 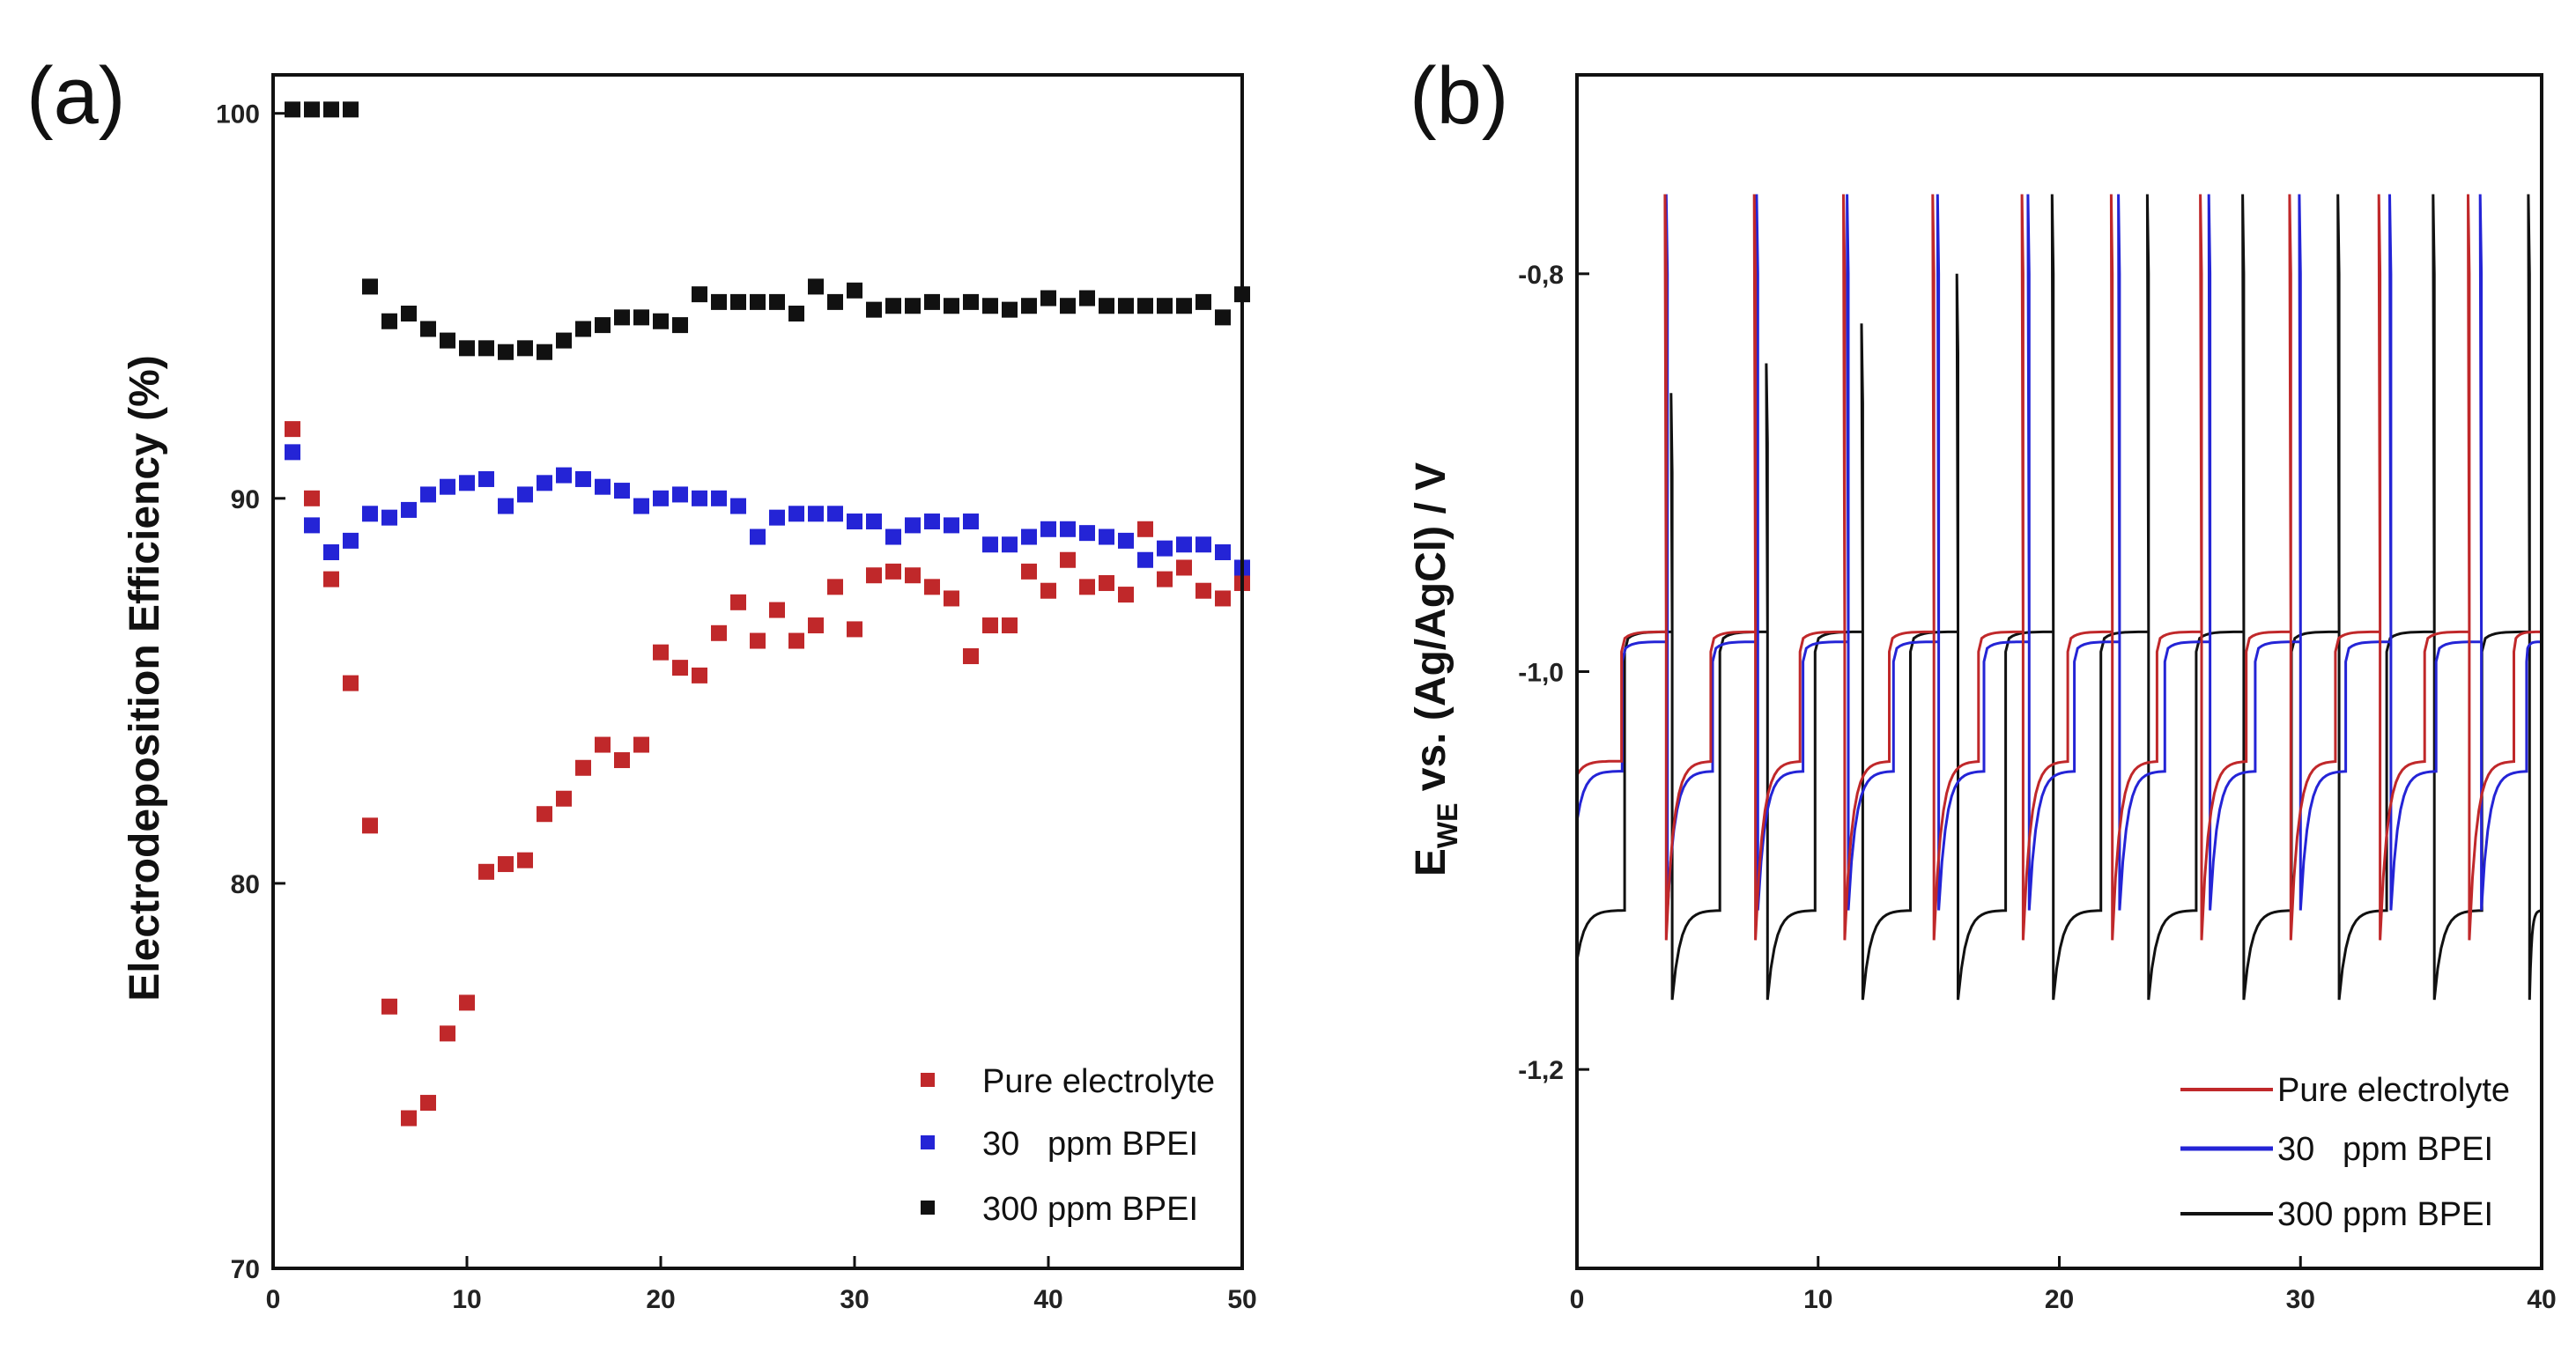 What do you see at coordinates (1242, 1299) in the screenshot?
I see `a-x-tick-label: 50` at bounding box center [1242, 1299].